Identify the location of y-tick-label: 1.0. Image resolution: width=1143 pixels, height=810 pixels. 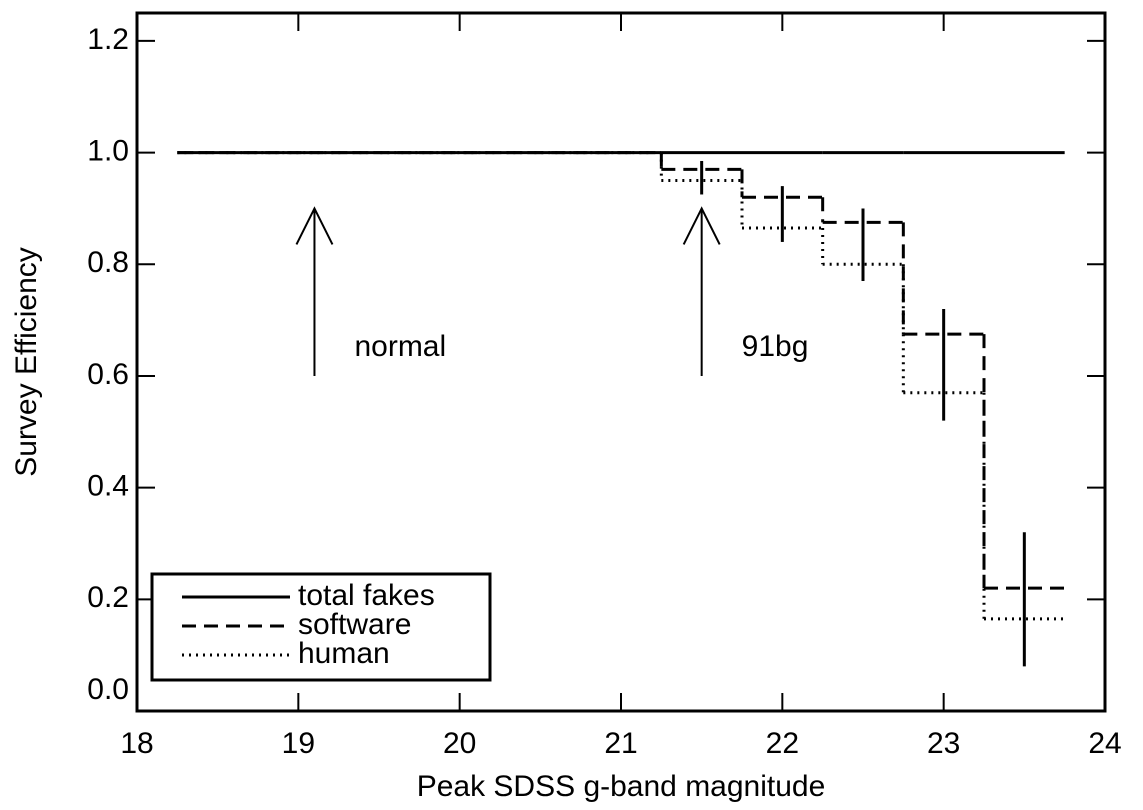
(108, 151).